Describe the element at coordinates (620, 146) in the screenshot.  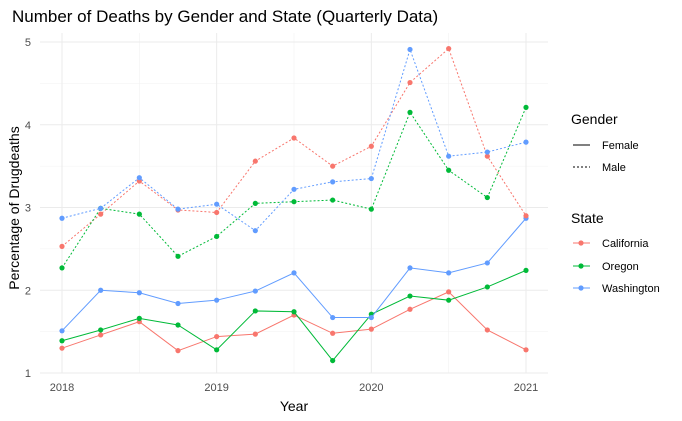
I see `legend-label-female: Female` at that location.